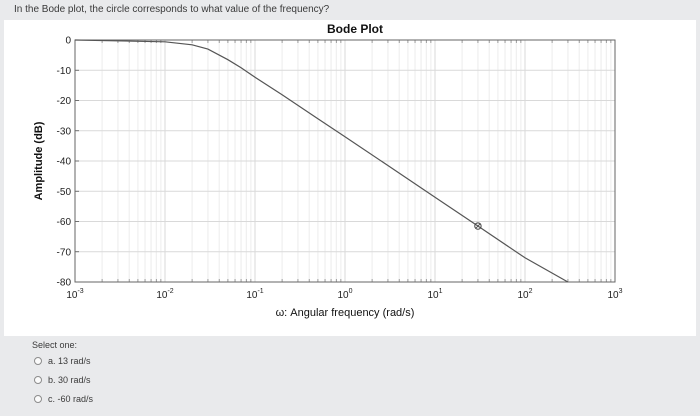 Image resolution: width=700 pixels, height=416 pixels. Describe the element at coordinates (524, 294) in the screenshot. I see `x-tick-label: 10²` at that location.